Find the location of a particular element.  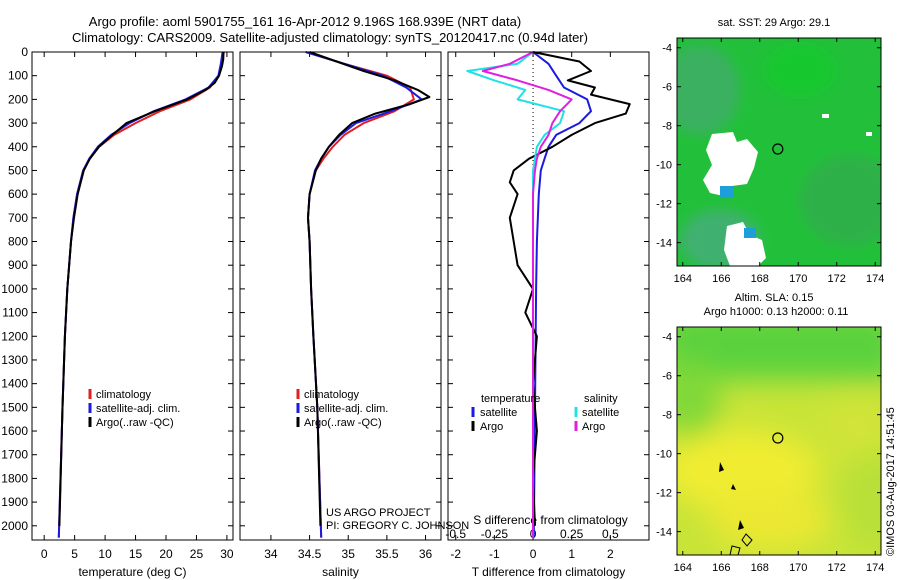

depth-tick-label: 1400 is located at coordinates (14, 384).